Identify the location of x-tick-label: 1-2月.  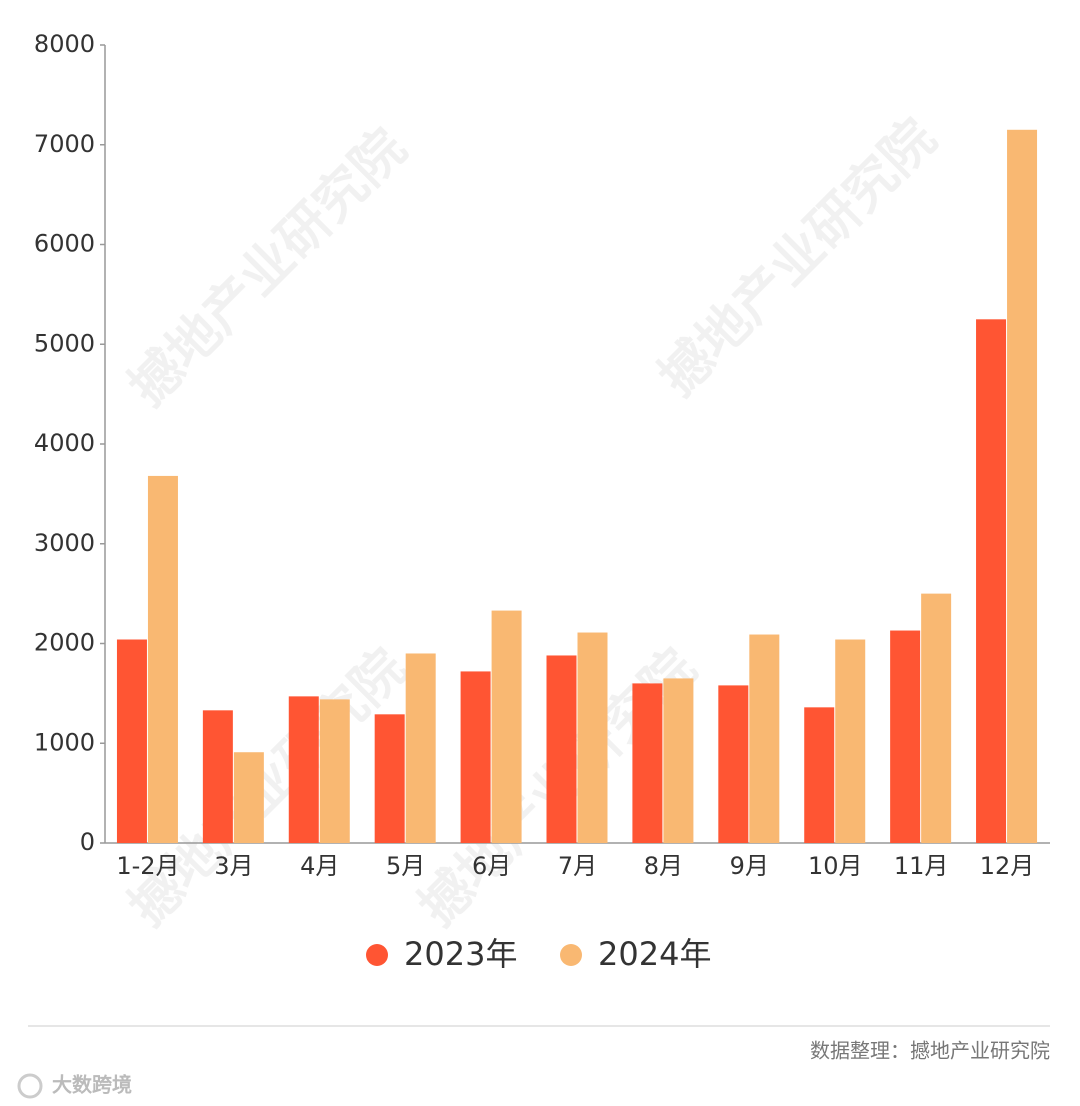
(147, 866).